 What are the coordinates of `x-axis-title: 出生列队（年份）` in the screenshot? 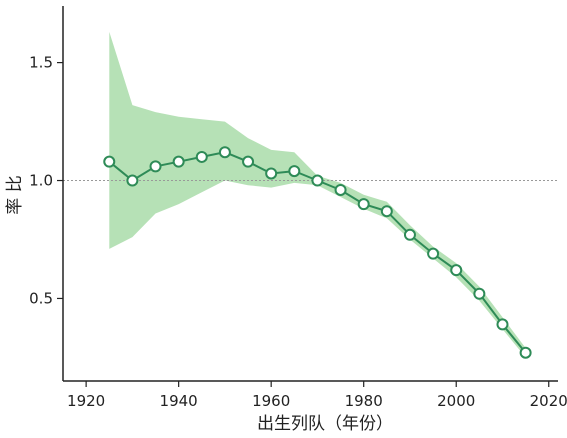 It's located at (325, 424).